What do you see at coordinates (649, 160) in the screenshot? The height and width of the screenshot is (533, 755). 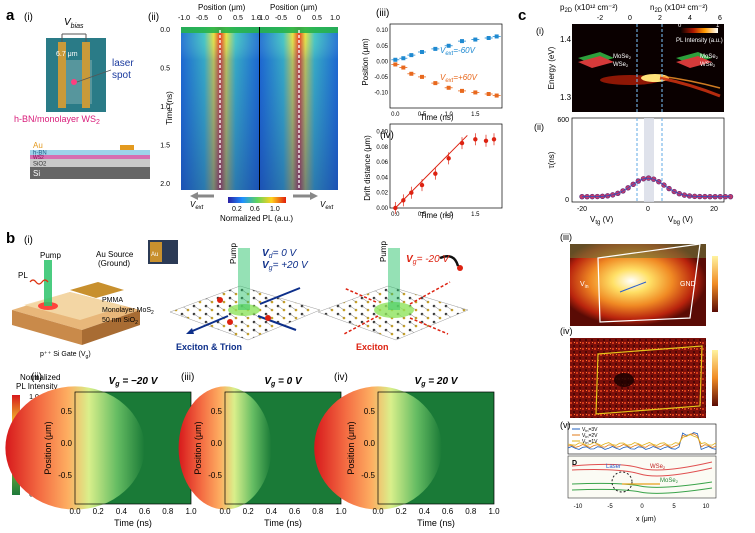 I see `c-ii-band` at bounding box center [649, 160].